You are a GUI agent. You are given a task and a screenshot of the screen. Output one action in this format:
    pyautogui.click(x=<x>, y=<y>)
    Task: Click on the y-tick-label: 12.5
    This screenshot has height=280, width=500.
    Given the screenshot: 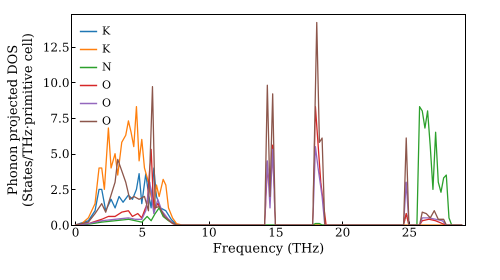 What is the action you would take?
    pyautogui.click(x=56, y=47)
    